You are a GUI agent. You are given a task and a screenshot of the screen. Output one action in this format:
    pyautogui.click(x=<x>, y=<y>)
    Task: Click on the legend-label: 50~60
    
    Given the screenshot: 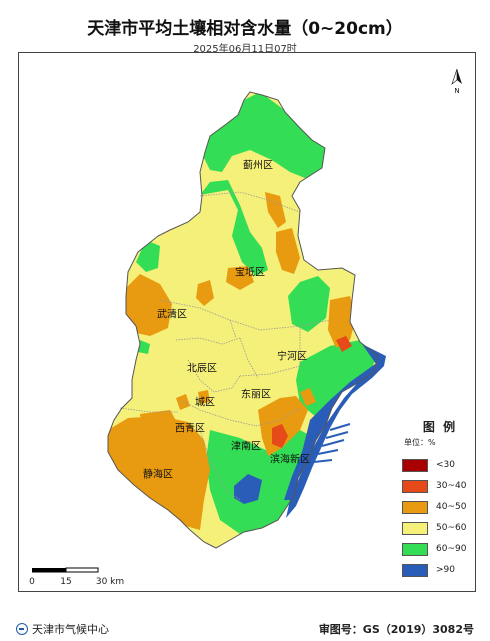 What is the action you would take?
    pyautogui.click(x=451, y=528)
    